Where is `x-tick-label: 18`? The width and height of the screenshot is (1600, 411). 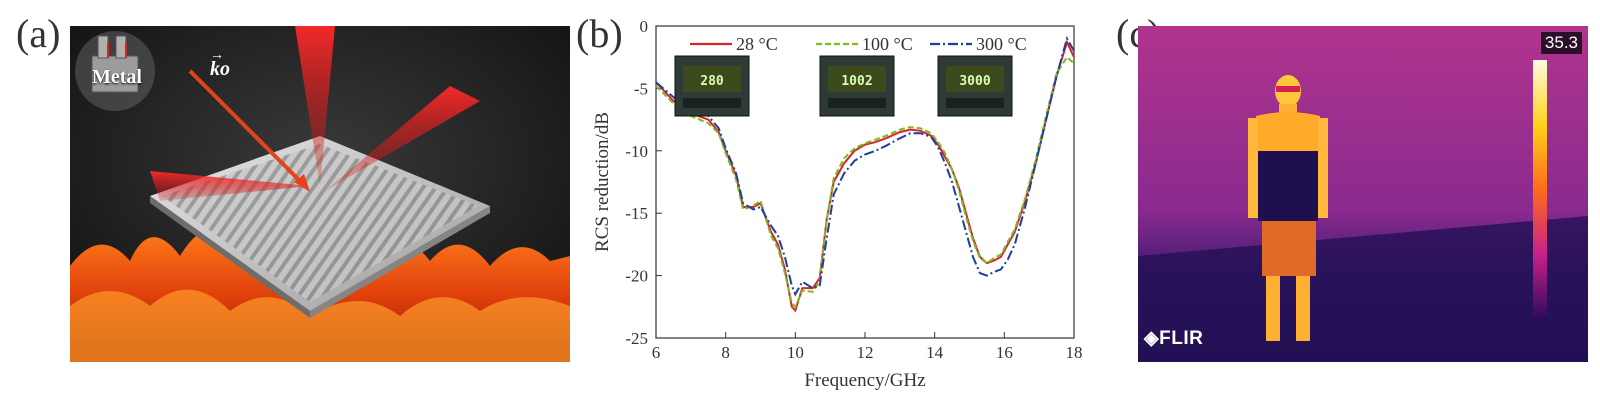
x-tick-label: 18 is located at coordinates (1074, 352).